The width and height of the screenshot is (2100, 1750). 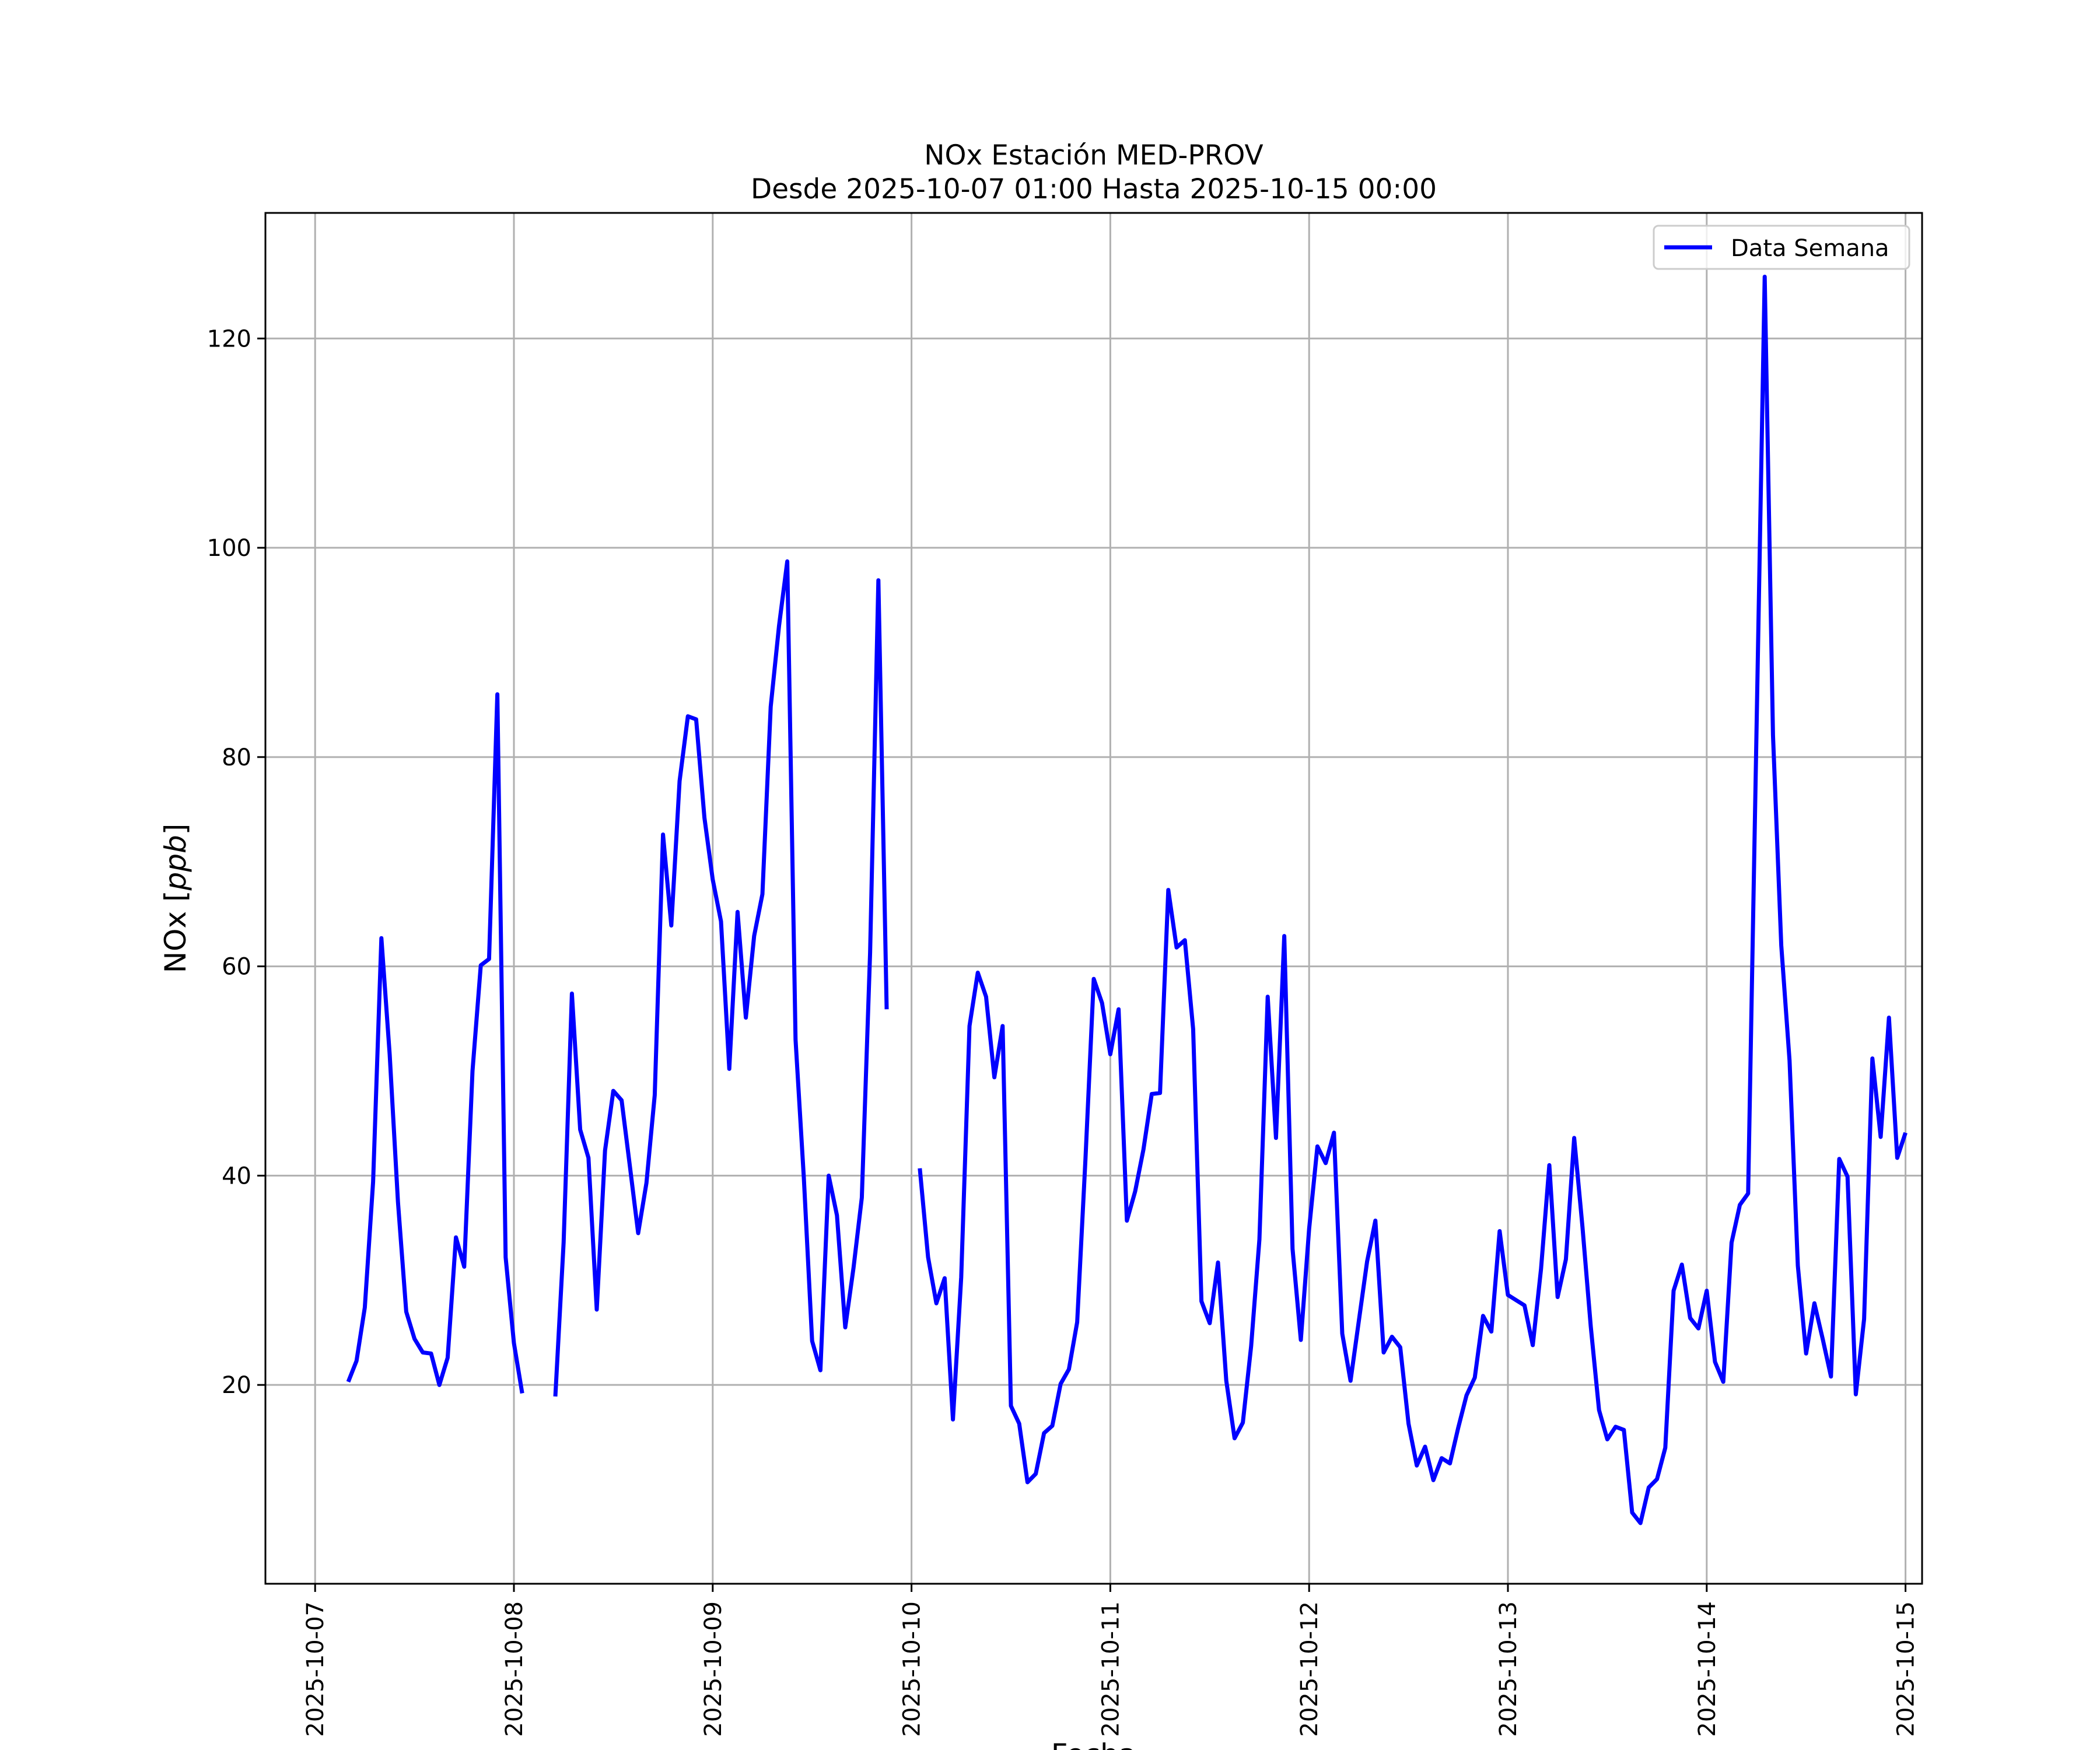 I want to click on chart-title: NOx Estación MED-PROV, so click(x=1093, y=155).